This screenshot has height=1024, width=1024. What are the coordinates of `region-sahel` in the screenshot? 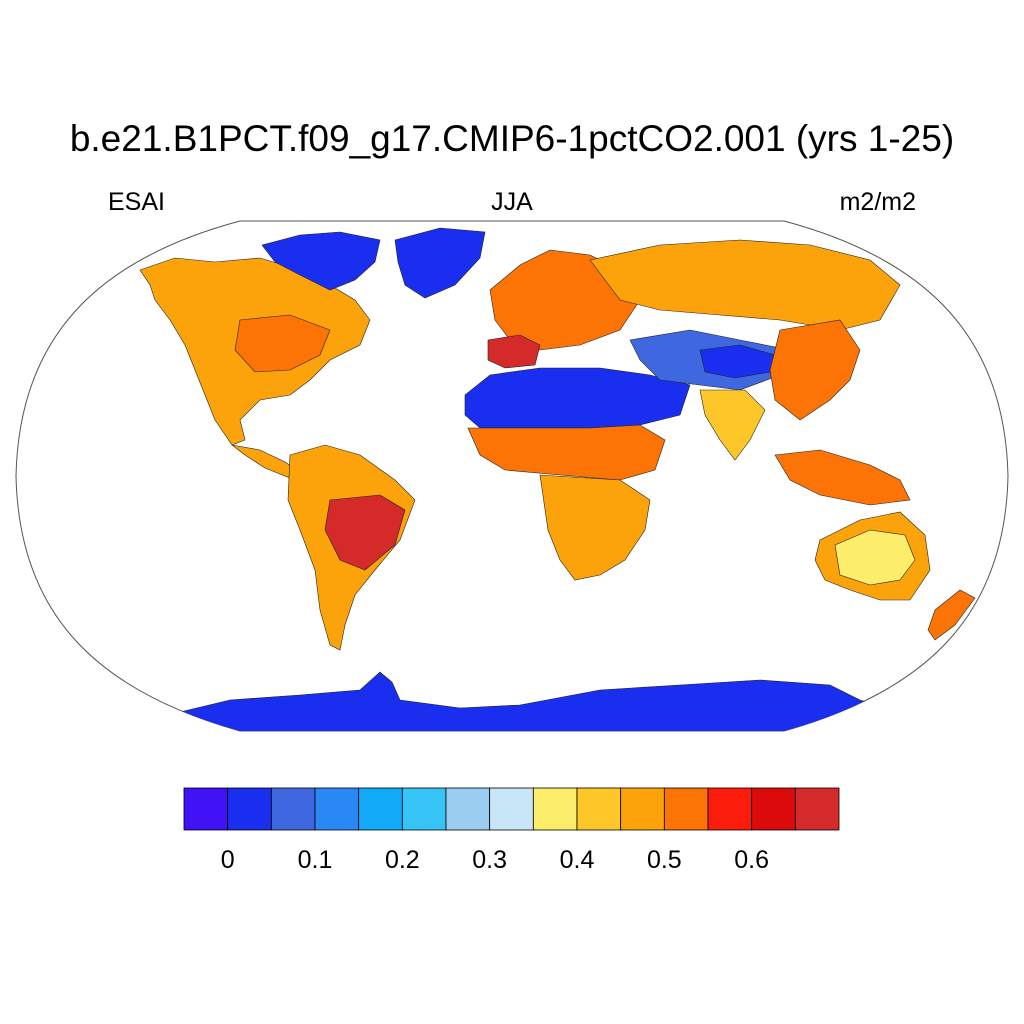 It's located at (566, 452).